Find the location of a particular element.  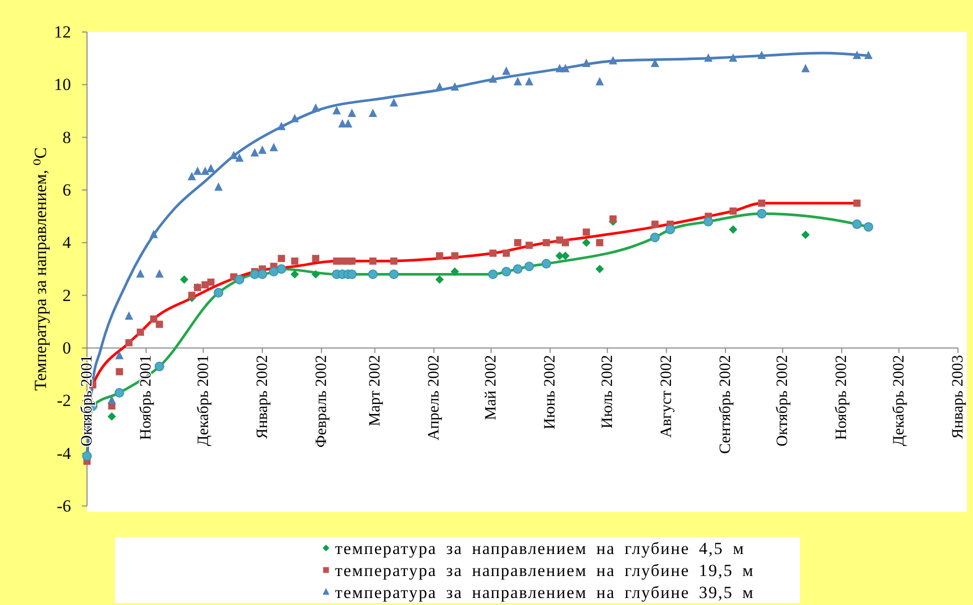

x-tick-label: Ноябрь 2002 is located at coordinates (841, 397).